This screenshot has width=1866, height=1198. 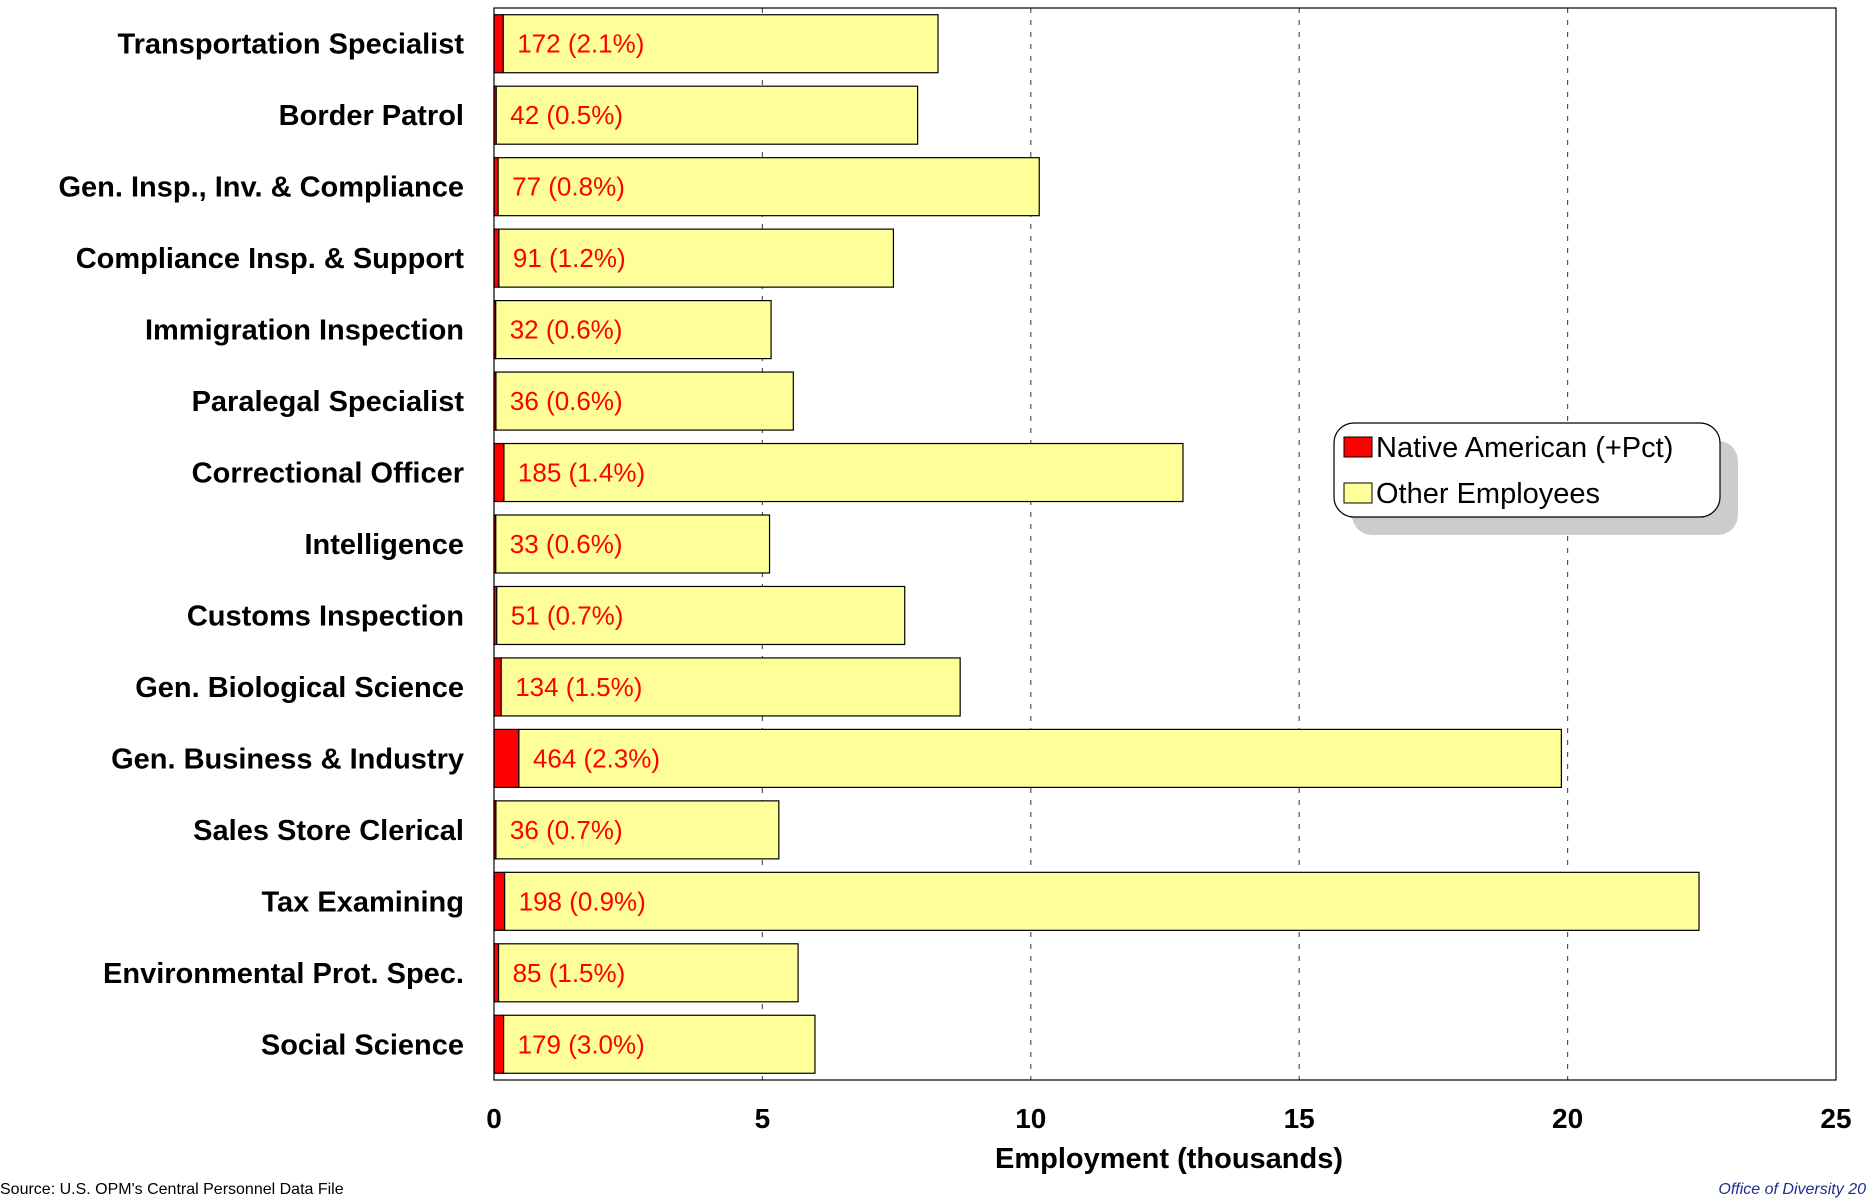 What do you see at coordinates (1792, 1189) in the screenshot?
I see `footer-right-text: Office of Diversity 20` at bounding box center [1792, 1189].